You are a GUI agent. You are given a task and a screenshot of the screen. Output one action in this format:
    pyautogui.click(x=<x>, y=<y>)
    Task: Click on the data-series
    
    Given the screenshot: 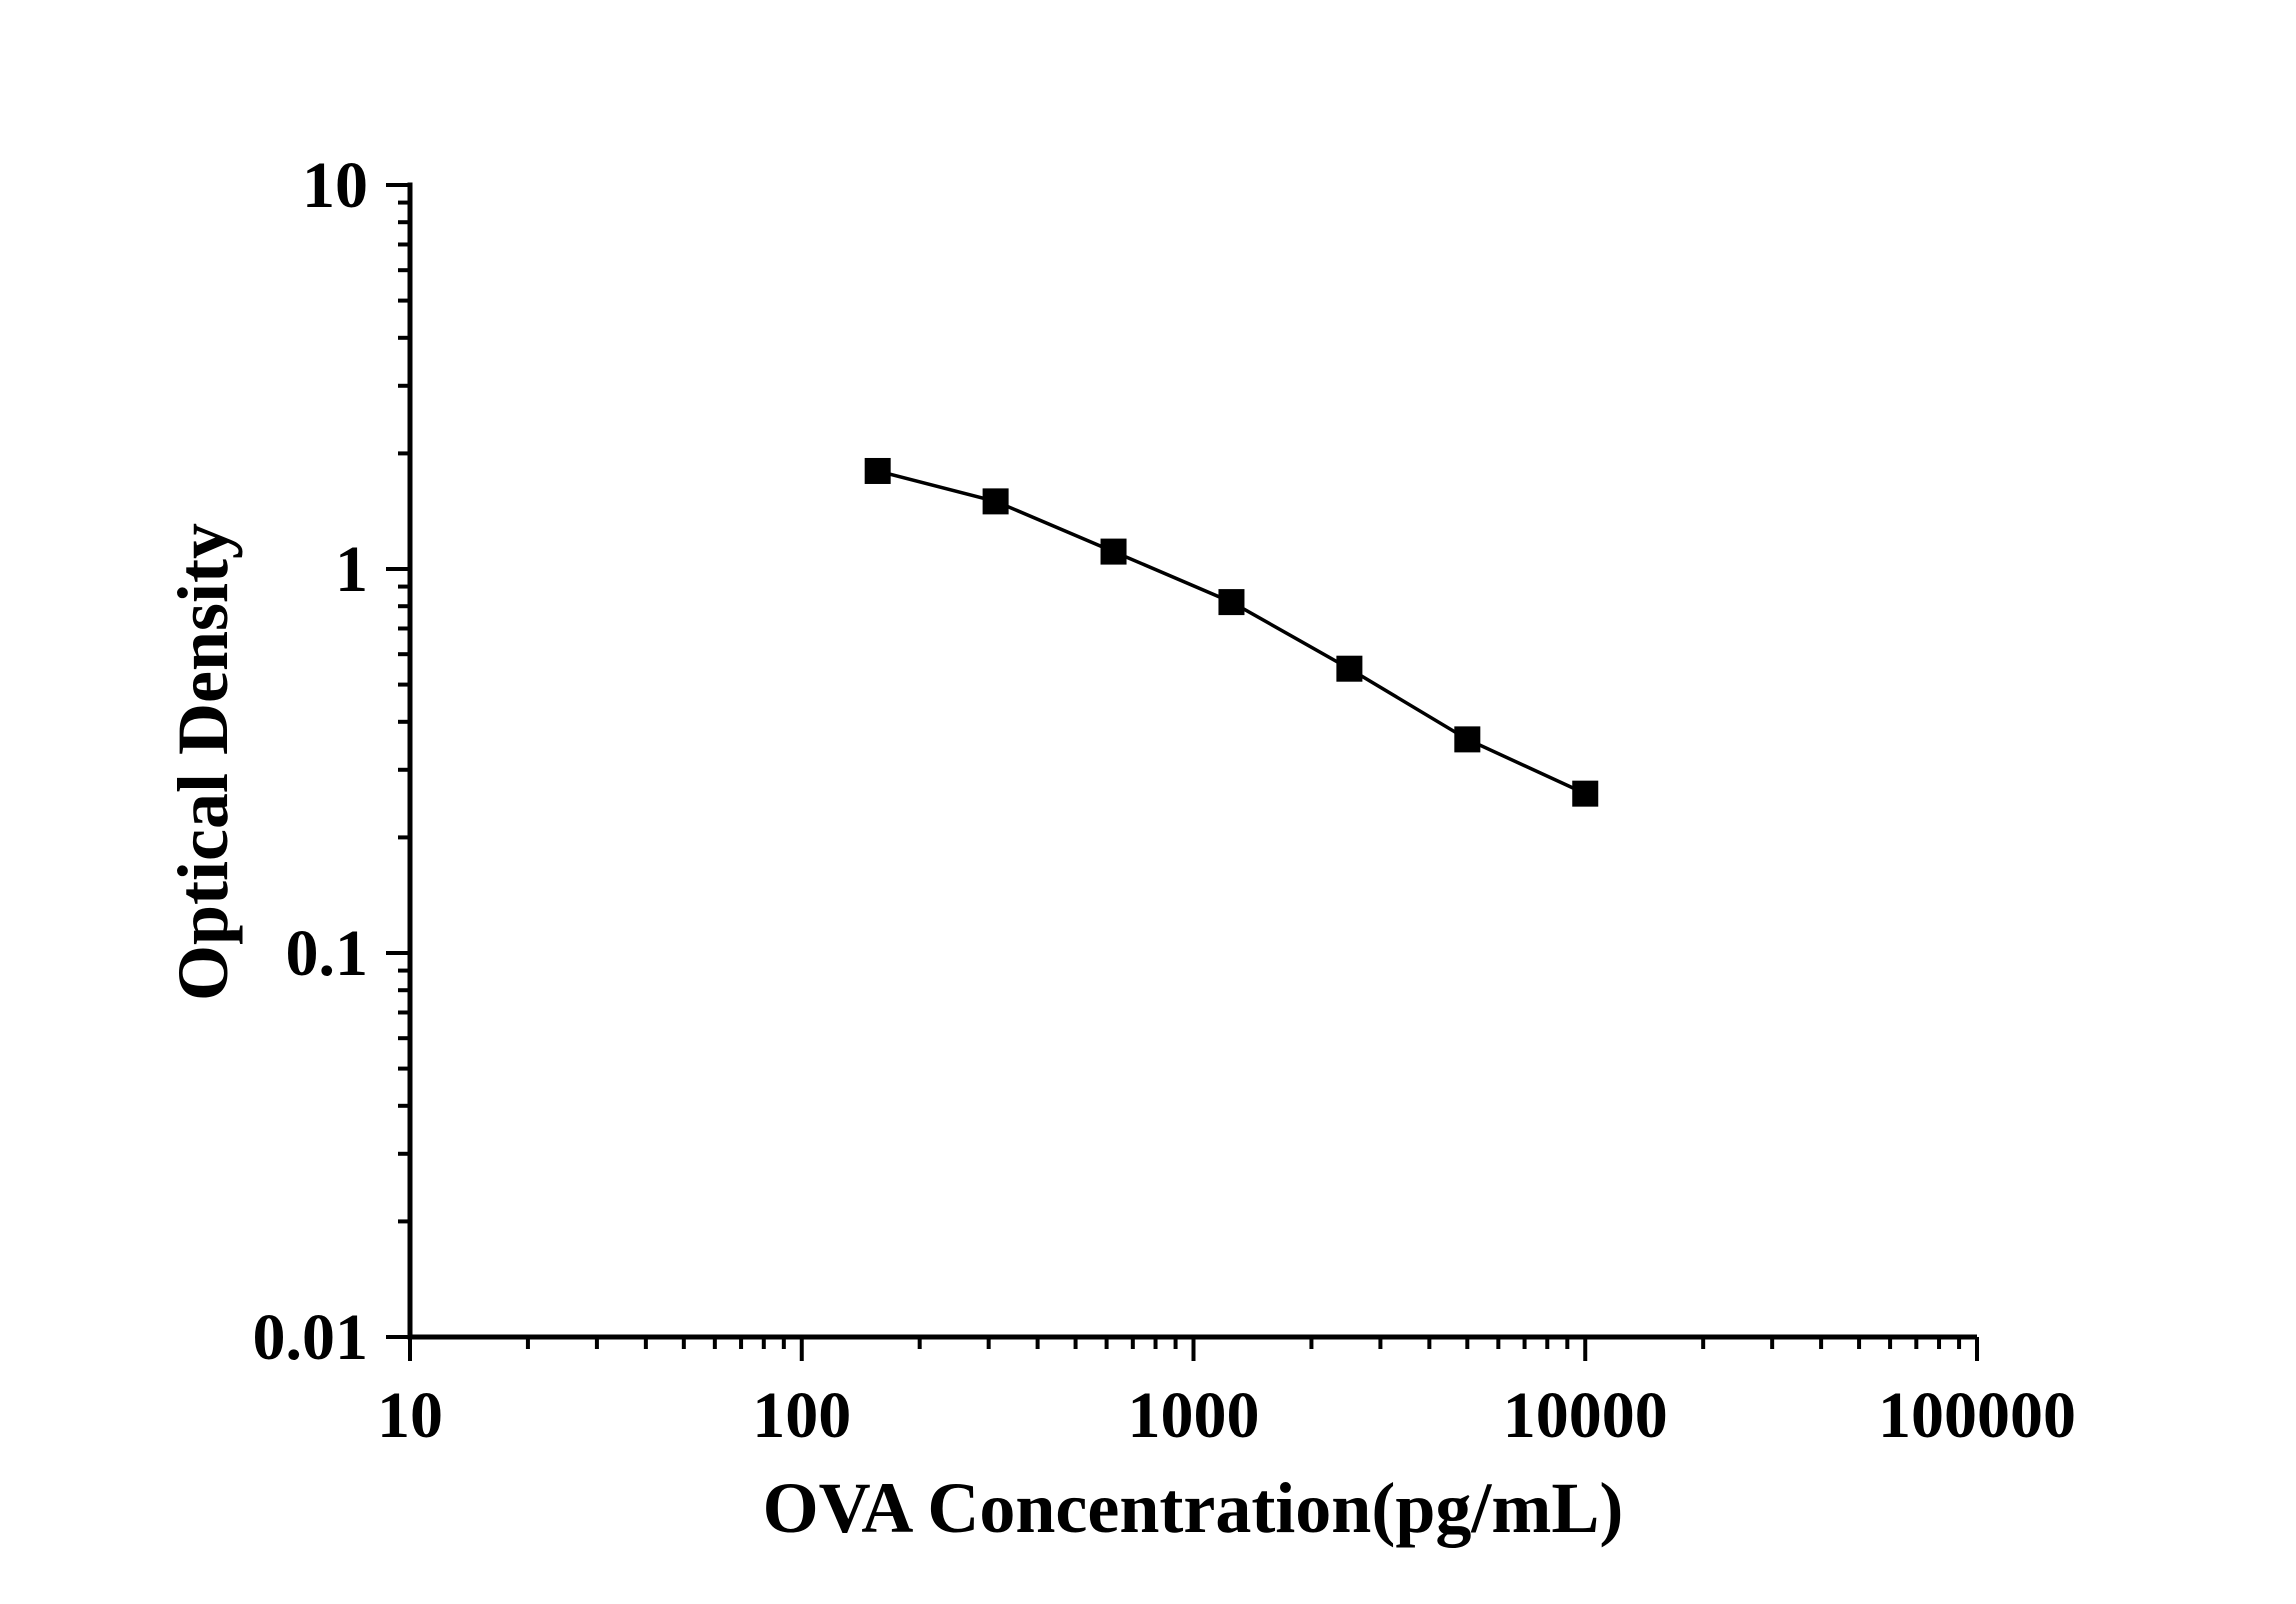 What is the action you would take?
    pyautogui.click(x=1231, y=632)
    